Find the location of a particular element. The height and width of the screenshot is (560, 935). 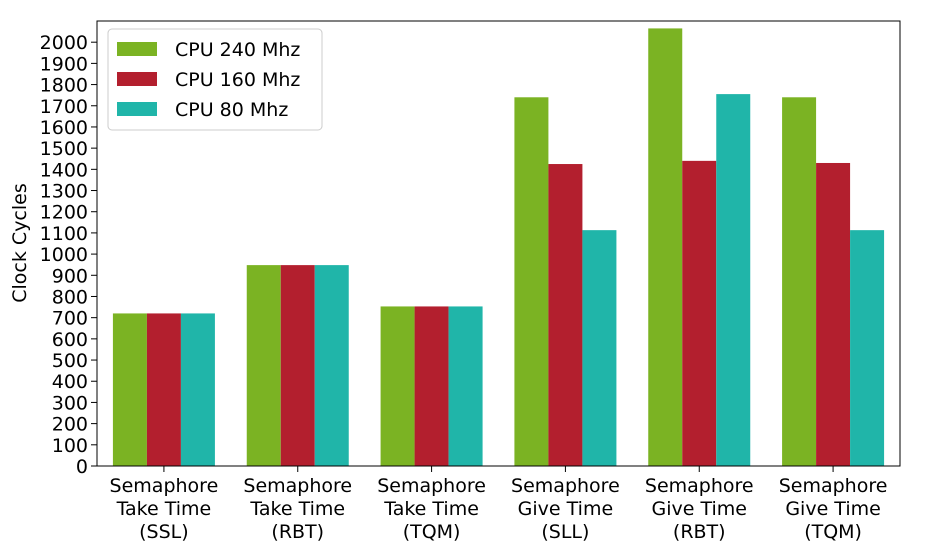

x-tick-label: (SLL) is located at coordinates (565, 532).